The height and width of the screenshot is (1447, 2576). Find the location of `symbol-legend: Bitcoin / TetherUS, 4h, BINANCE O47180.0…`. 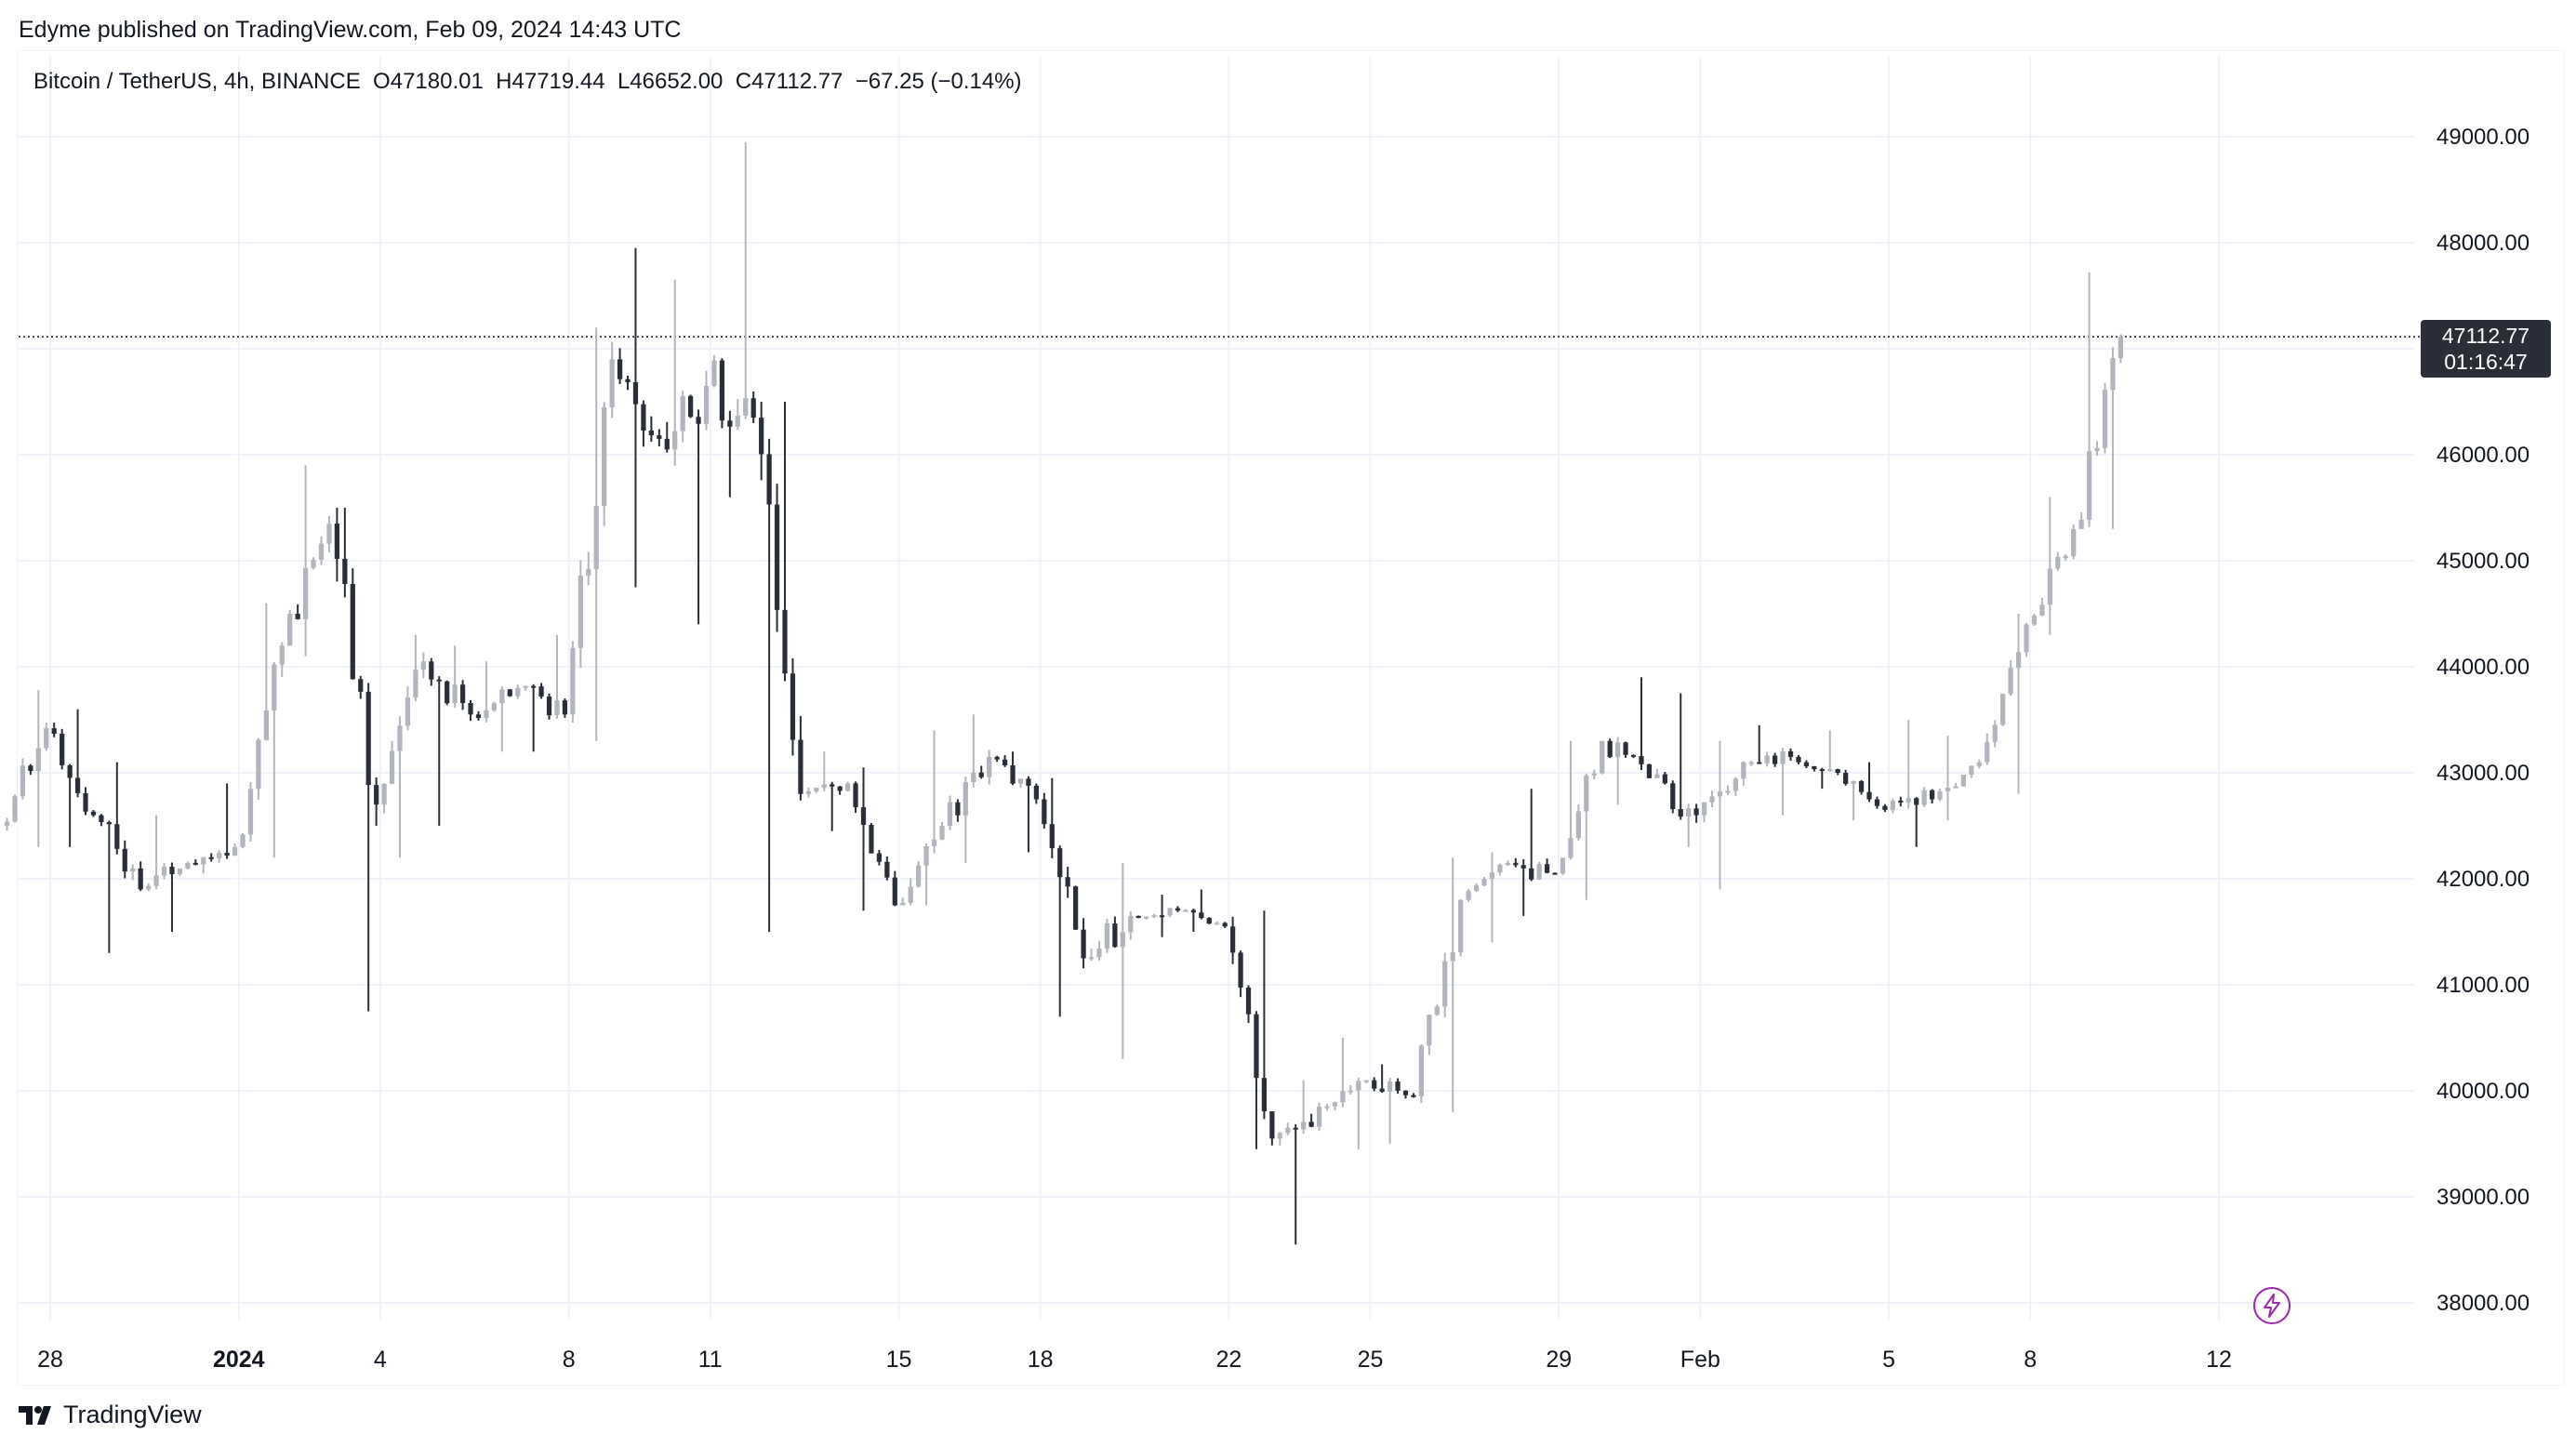

symbol-legend: Bitcoin / TetherUS, 4h, BINANCE O47180.0… is located at coordinates (527, 82).